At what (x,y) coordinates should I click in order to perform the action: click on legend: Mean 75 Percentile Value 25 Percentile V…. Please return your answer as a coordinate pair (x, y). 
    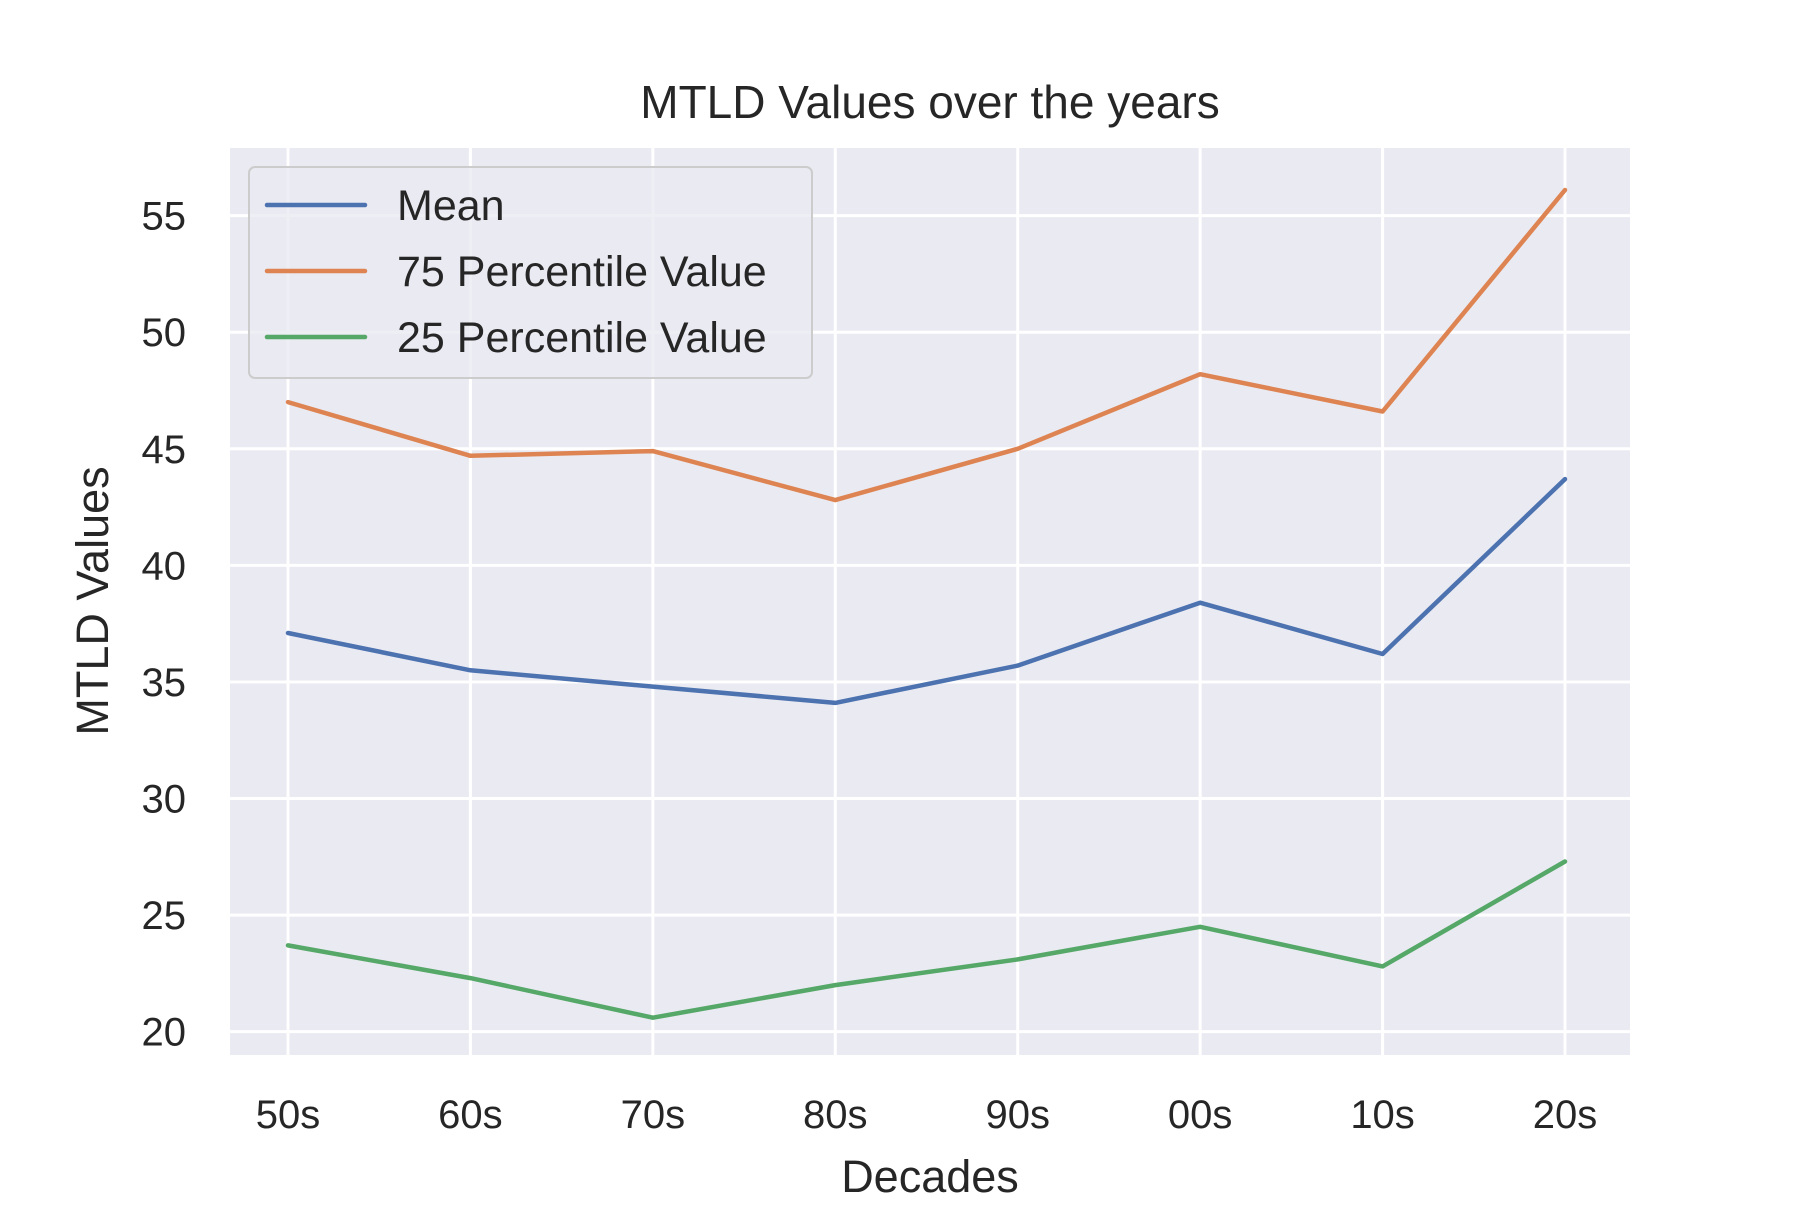
    Looking at the image, I should click on (530, 272).